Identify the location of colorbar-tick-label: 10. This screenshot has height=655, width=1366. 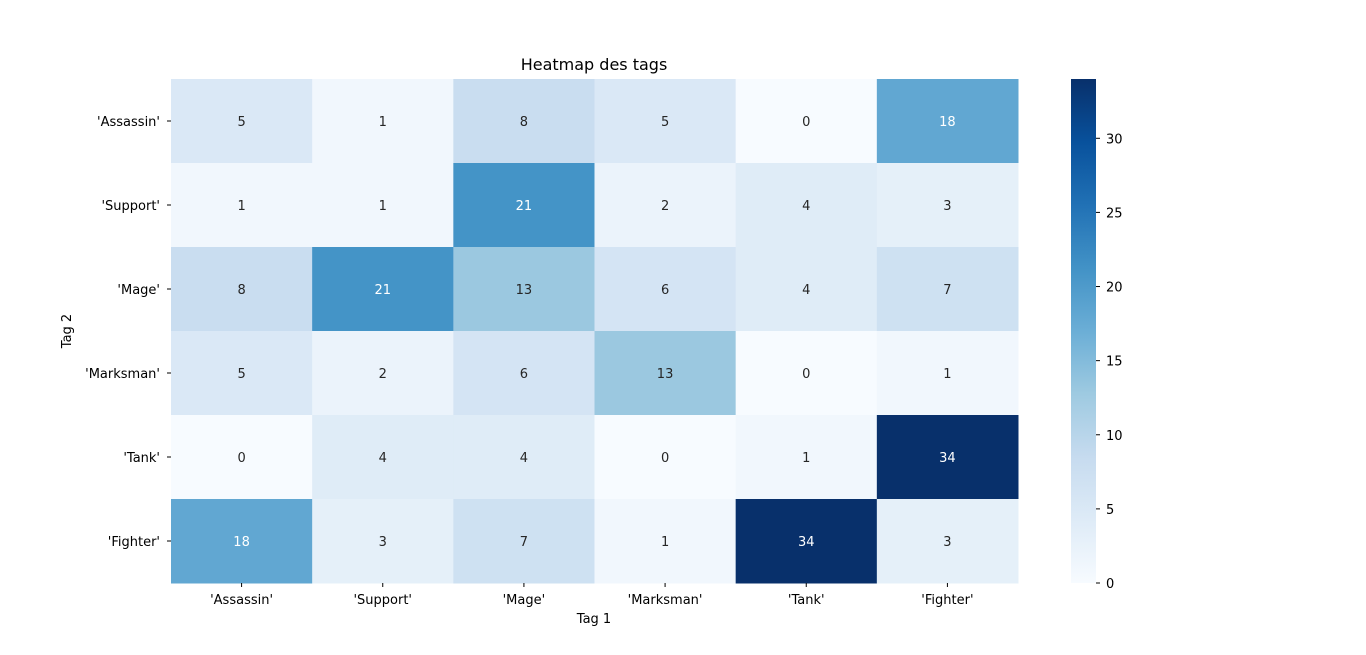
(1114, 436).